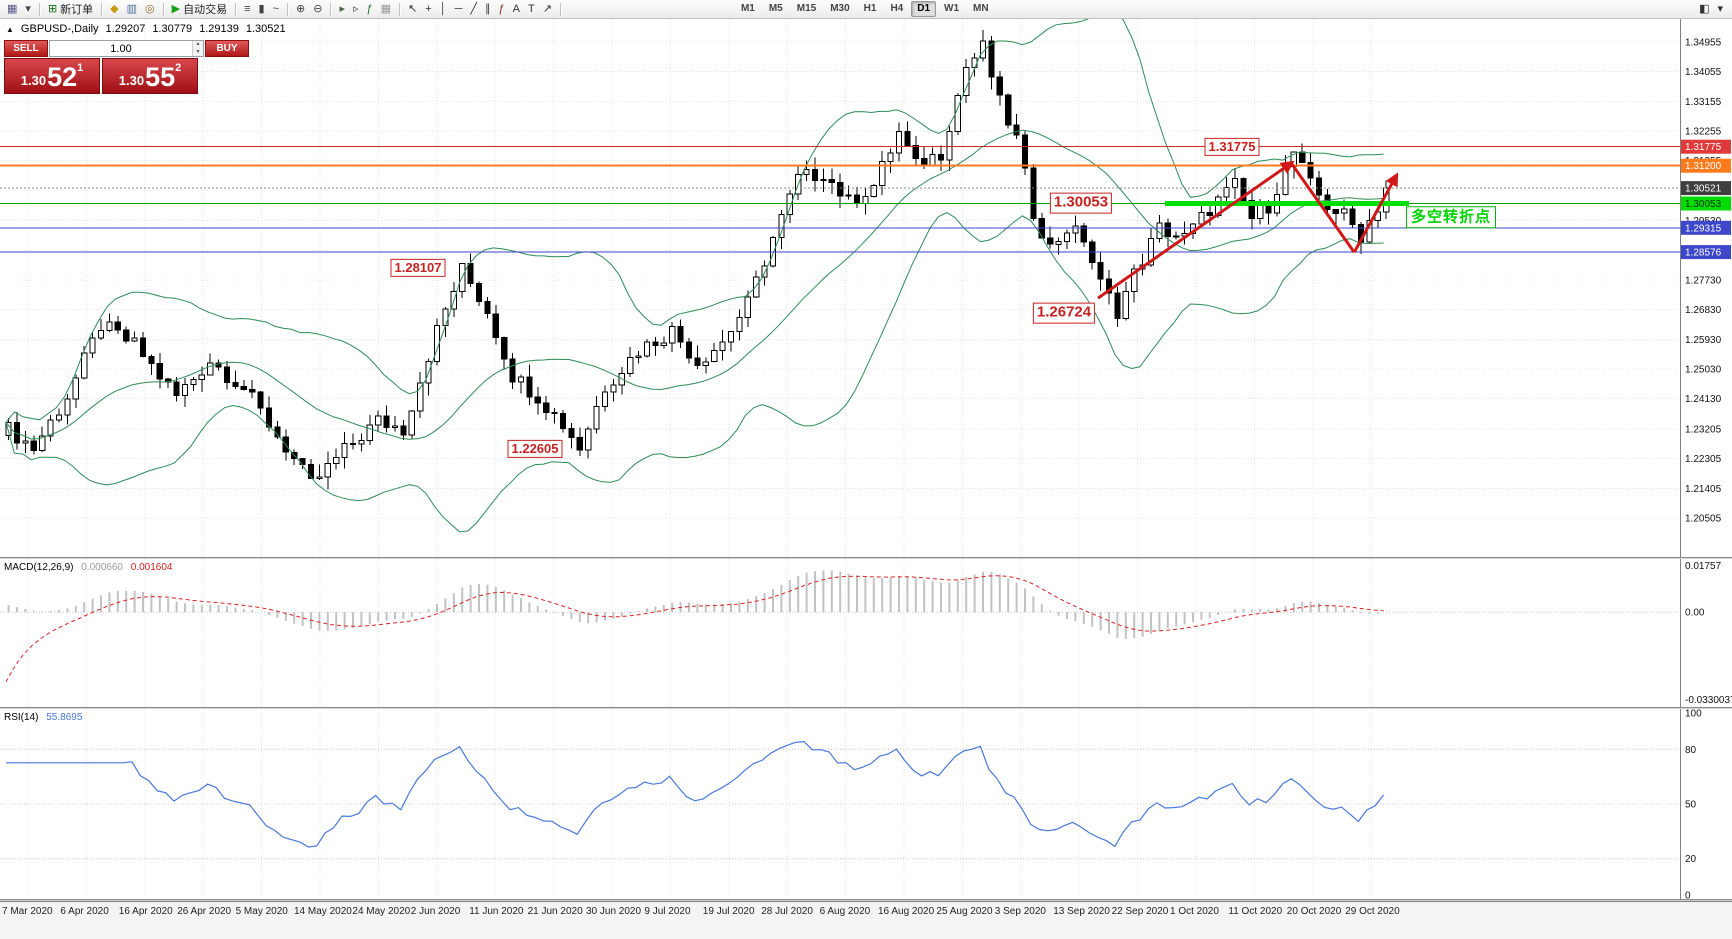 This screenshot has height=939, width=1732. Describe the element at coordinates (262, 9) in the screenshot. I see `toolbar-candlestick-mode-button: ▮` at that location.